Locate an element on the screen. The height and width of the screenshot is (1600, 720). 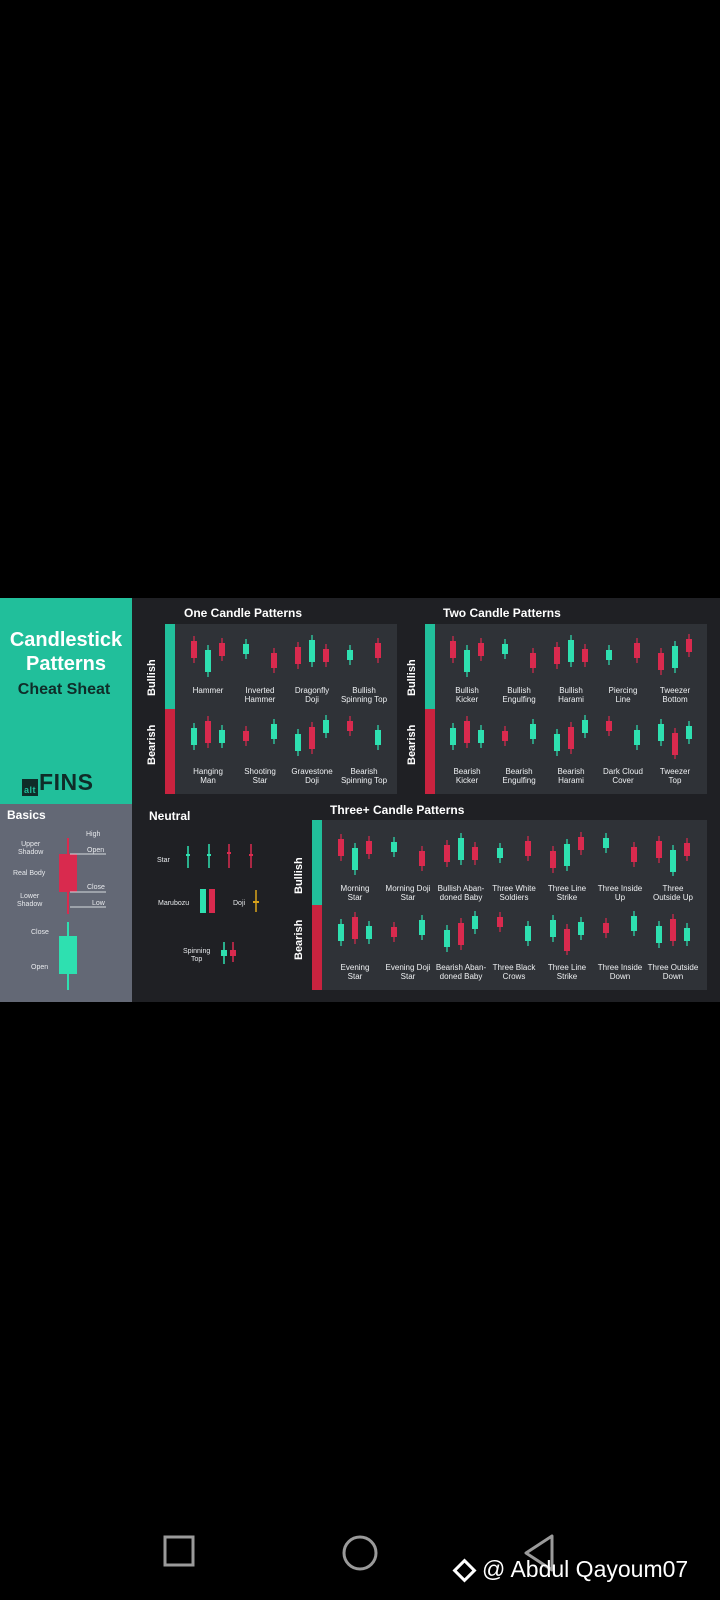
pattern-label: Three Inside Up is located at coordinates (620, 893).